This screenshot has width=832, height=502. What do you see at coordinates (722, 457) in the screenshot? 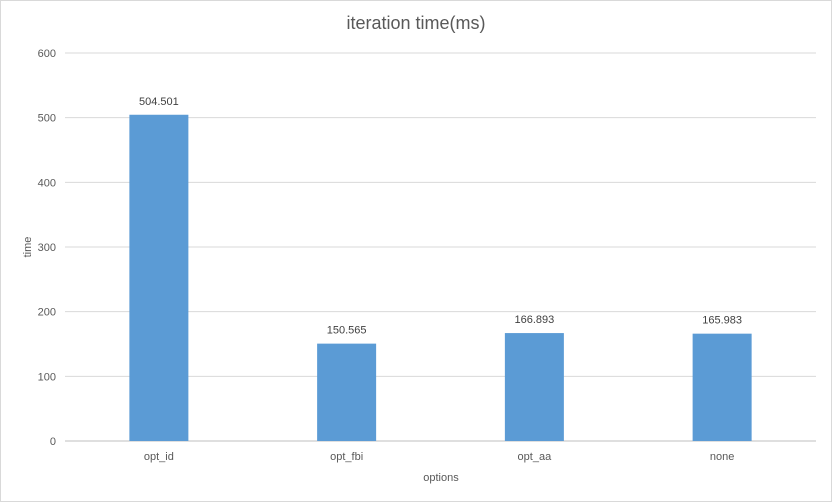
I see `x-tick-label: none` at bounding box center [722, 457].